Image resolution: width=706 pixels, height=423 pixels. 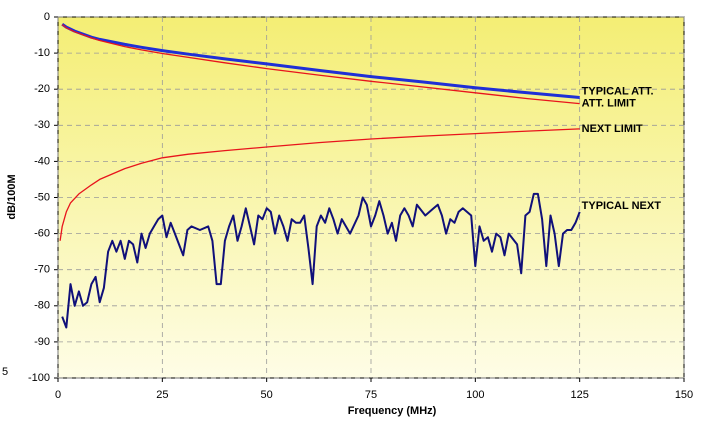 What do you see at coordinates (42, 234) in the screenshot?
I see `y-tick-label: -60` at bounding box center [42, 234].